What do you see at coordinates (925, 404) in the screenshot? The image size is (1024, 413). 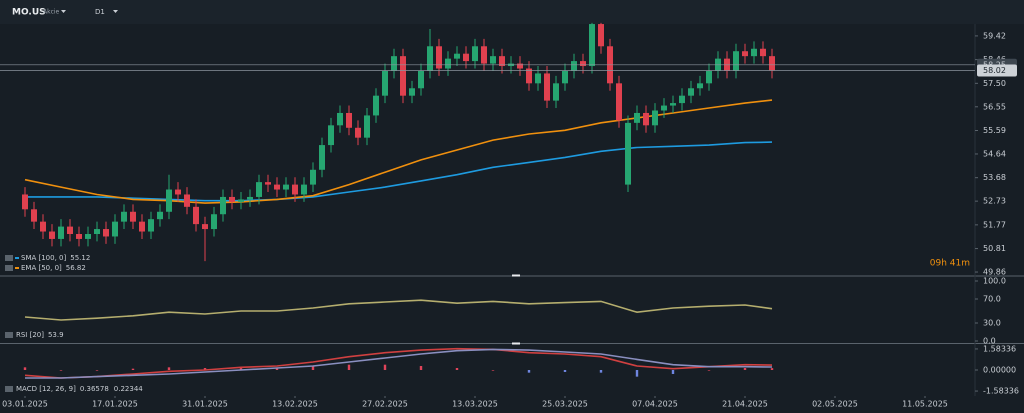 I see `x-tick-label: 11.05.2025` at bounding box center [925, 404].